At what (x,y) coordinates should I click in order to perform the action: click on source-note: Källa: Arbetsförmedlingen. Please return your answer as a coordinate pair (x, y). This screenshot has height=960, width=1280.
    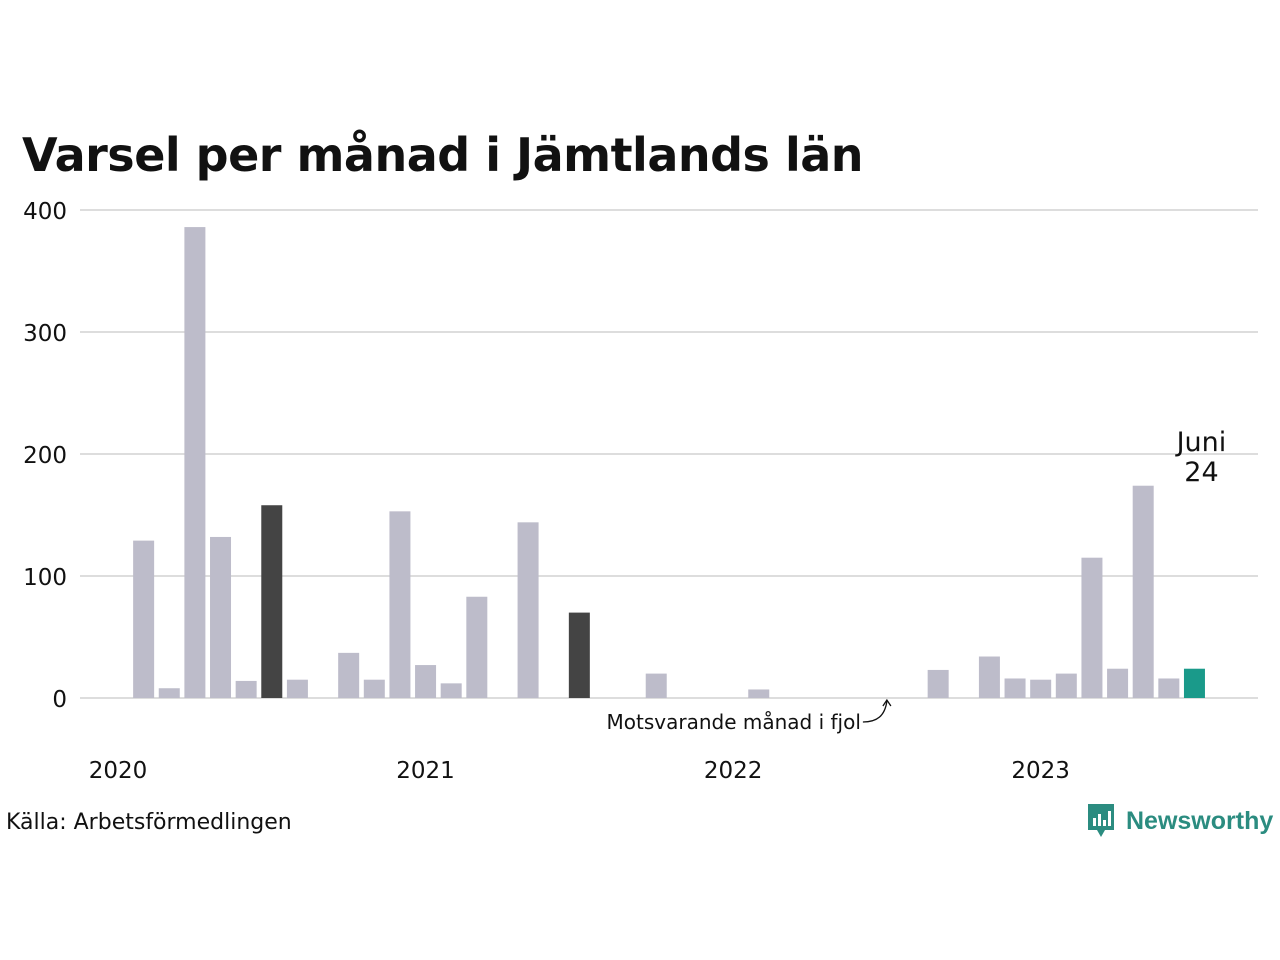
    Looking at the image, I should click on (149, 822).